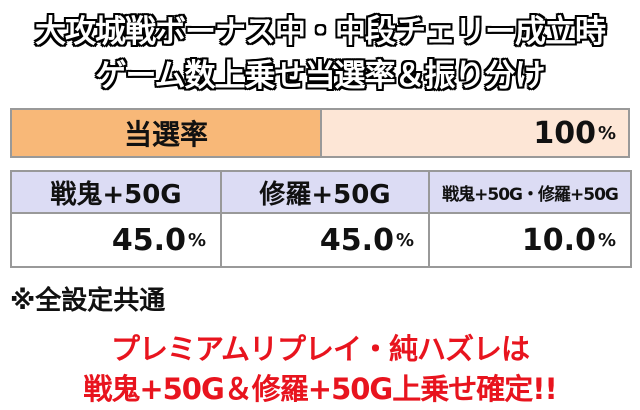 This screenshot has width=640, height=410. Describe the element at coordinates (558, 240) in the screenshot. I see `column-value: 10.0` at that location.